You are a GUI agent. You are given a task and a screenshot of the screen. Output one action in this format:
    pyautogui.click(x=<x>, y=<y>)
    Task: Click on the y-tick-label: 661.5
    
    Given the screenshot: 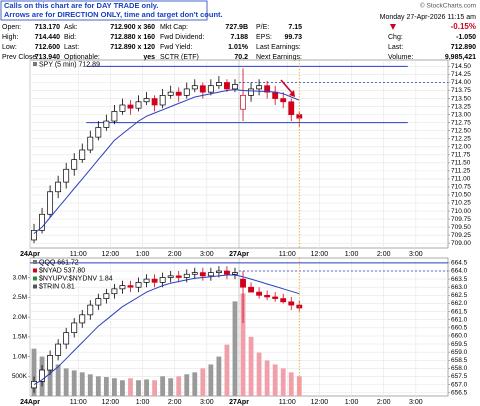 What is the action you would take?
    pyautogui.click(x=459, y=311)
    